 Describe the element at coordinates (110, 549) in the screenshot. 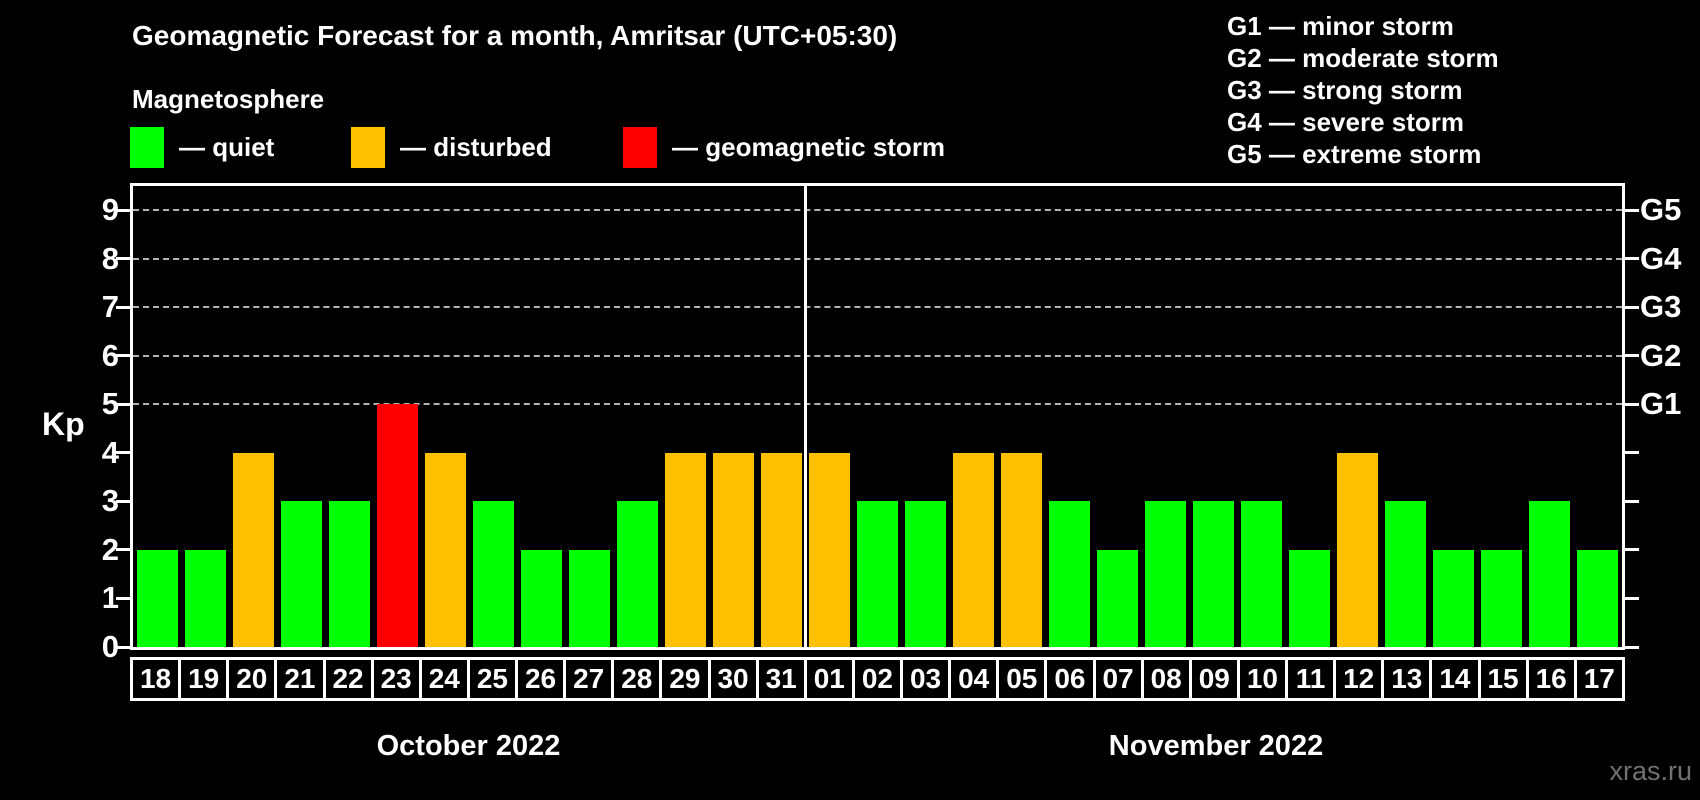

I see `y-tick-label-2: 2` at that location.